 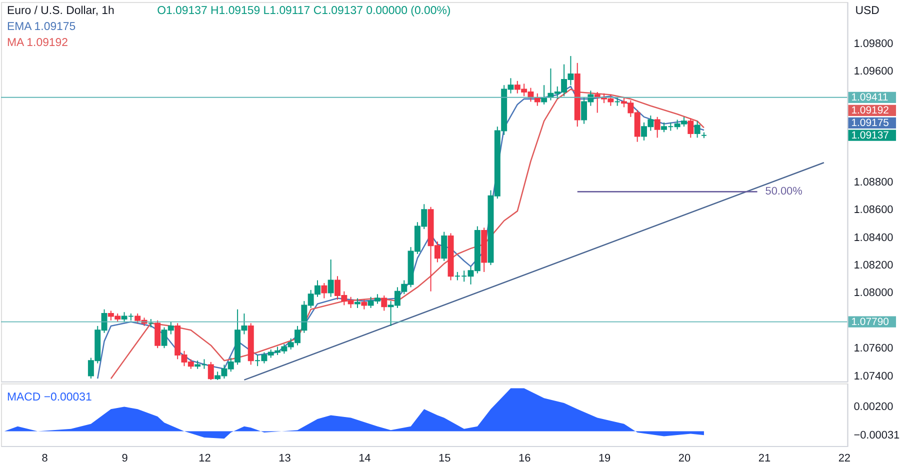 What do you see at coordinates (304, 10) in the screenshot?
I see `chart-subtitle: O1.09137 H1.09159 L1.09117 C1.09137 0.00000 (0.00%)` at bounding box center [304, 10].